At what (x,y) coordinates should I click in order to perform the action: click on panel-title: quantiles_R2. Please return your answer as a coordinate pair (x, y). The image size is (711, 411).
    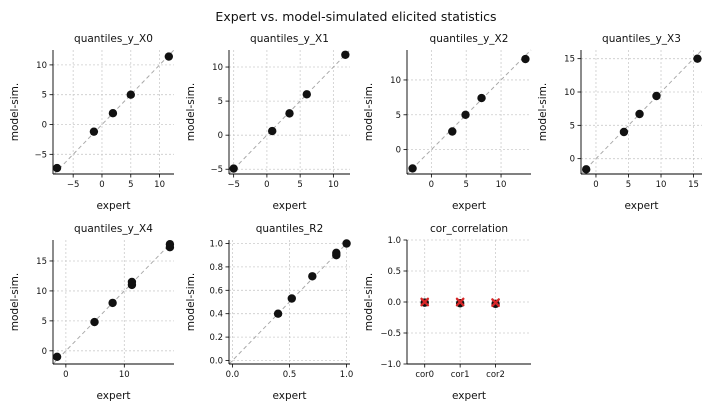
    Looking at the image, I should click on (290, 229).